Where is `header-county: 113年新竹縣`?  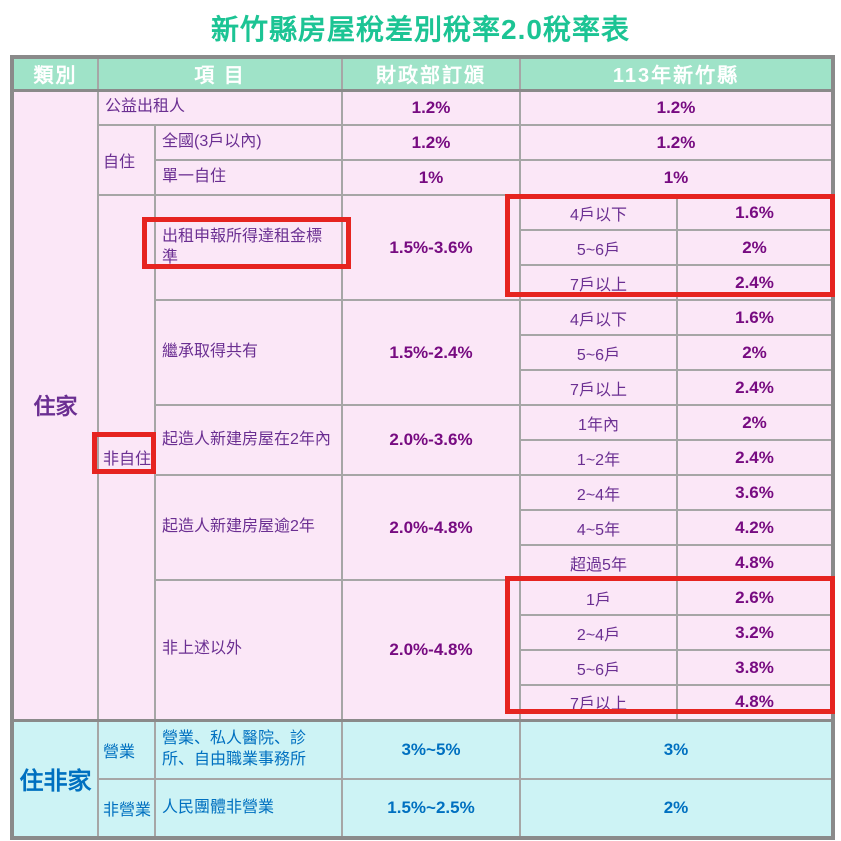
header-county: 113年新竹縣 is located at coordinates (676, 74).